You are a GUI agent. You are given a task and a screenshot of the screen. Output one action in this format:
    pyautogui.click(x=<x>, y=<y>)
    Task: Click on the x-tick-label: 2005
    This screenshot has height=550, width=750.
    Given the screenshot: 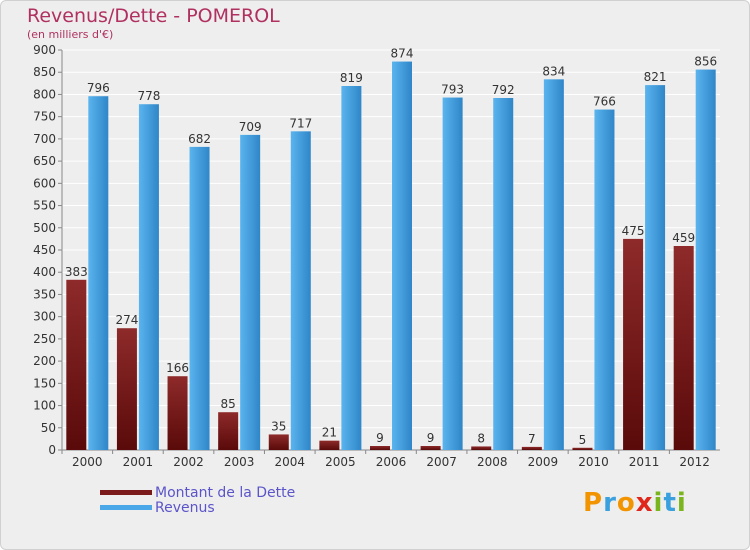 What is the action you would take?
    pyautogui.click(x=340, y=462)
    